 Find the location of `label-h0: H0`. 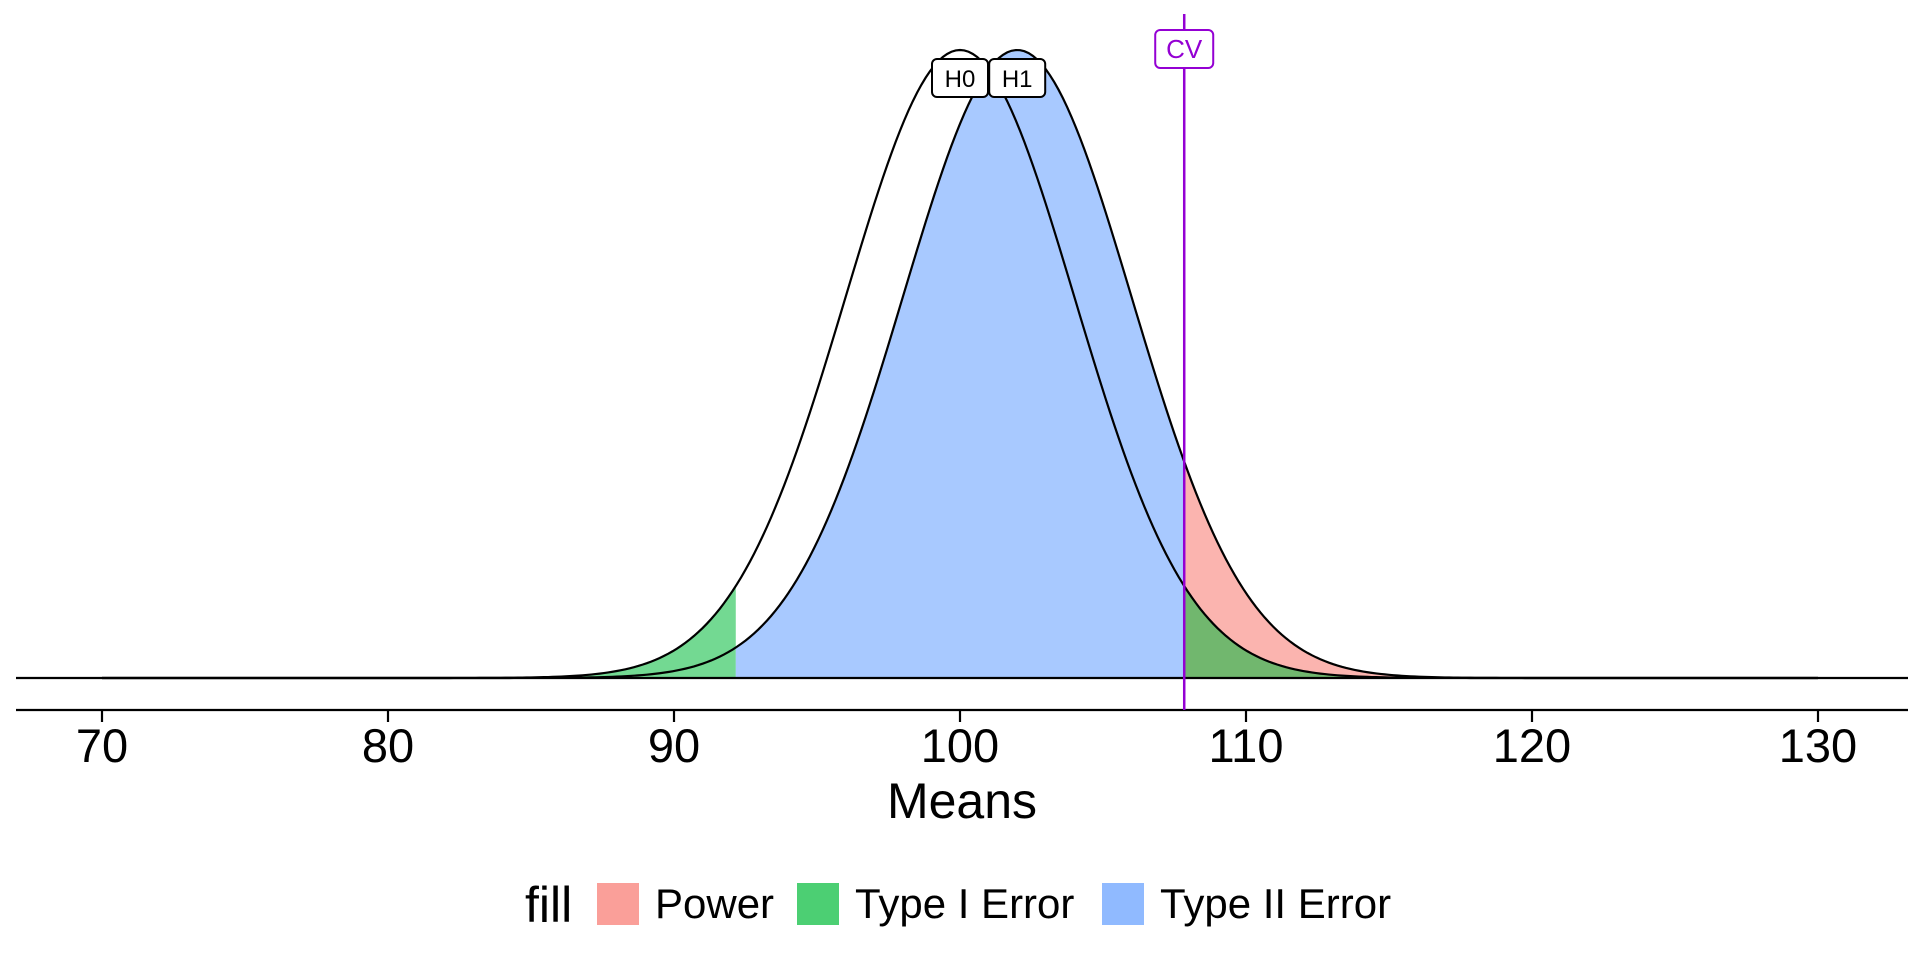

label-h0: H0 is located at coordinates (960, 78).